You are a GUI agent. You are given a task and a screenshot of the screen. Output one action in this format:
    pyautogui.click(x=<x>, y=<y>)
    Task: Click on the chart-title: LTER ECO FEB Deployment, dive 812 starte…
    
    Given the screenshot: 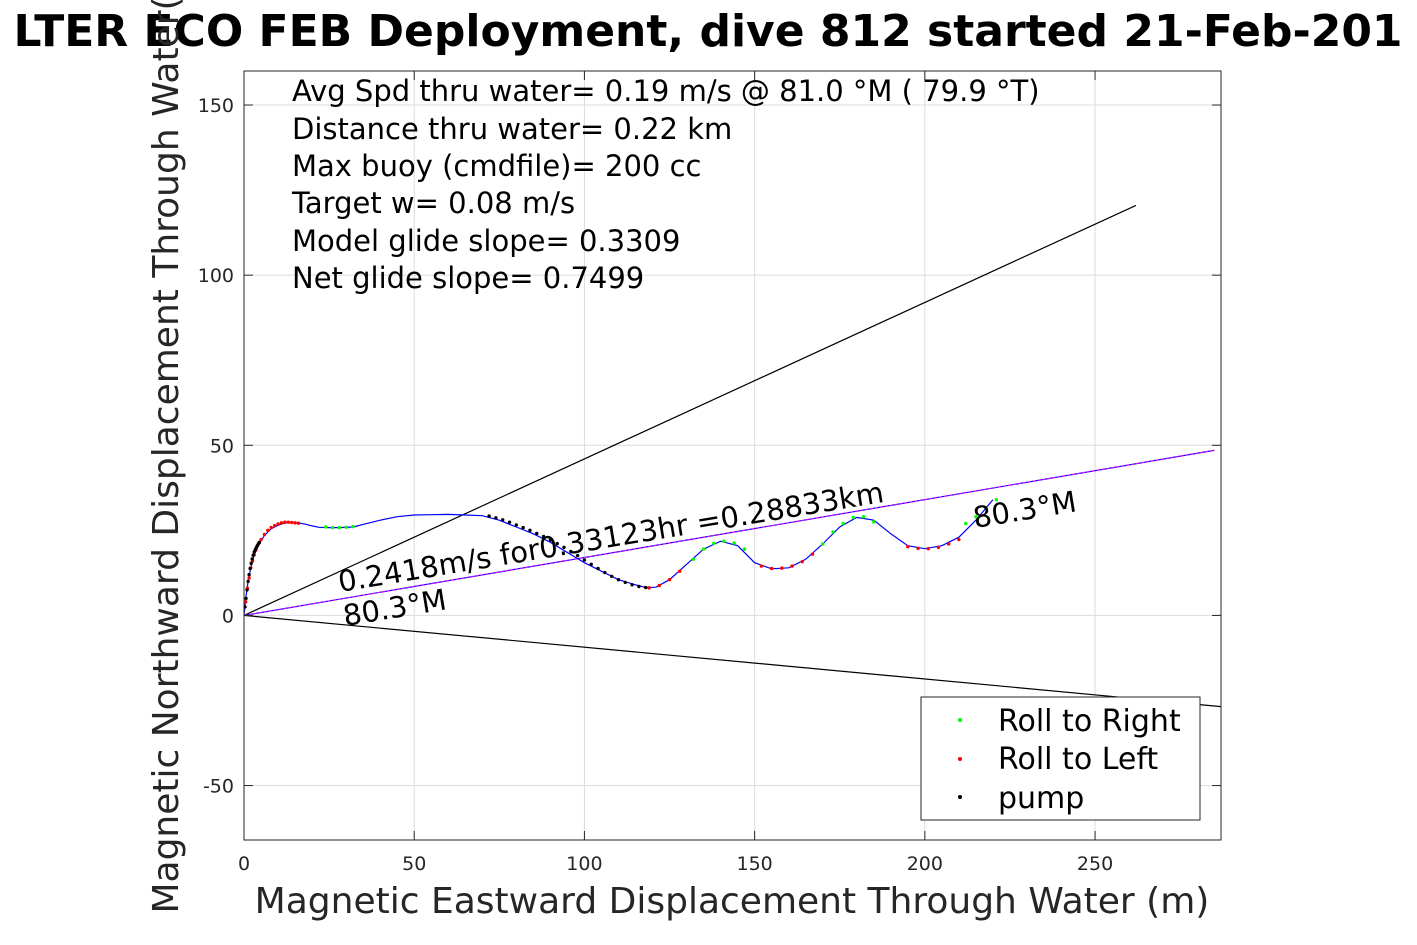 What is the action you would take?
    pyautogui.click(x=707, y=31)
    